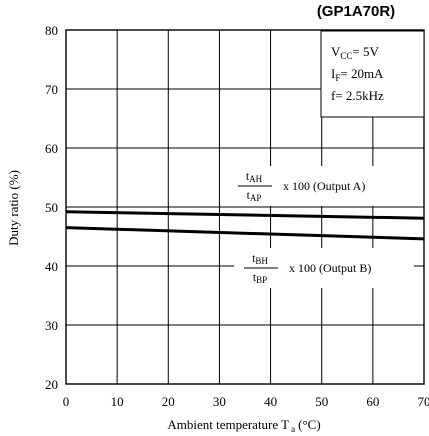 The image size is (429, 436). I want to click on y-tick-label: 20, so click(51, 384).